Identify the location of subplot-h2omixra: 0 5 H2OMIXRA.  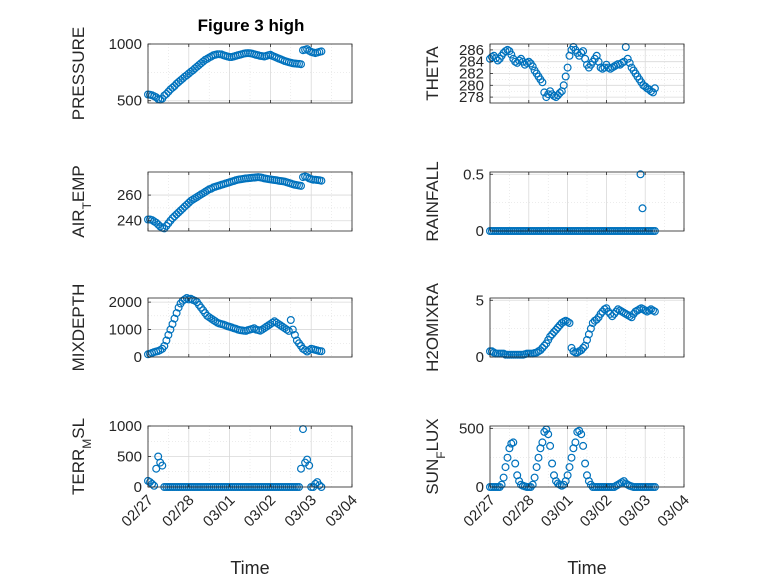
(554, 327).